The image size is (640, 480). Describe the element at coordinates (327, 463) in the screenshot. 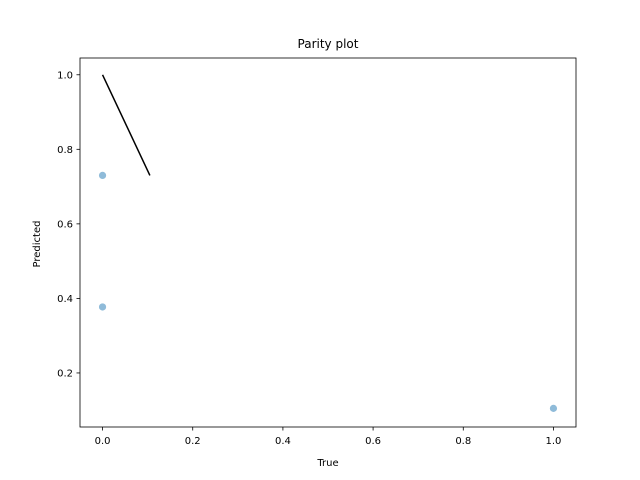

I see `x-axis-label: True` at that location.